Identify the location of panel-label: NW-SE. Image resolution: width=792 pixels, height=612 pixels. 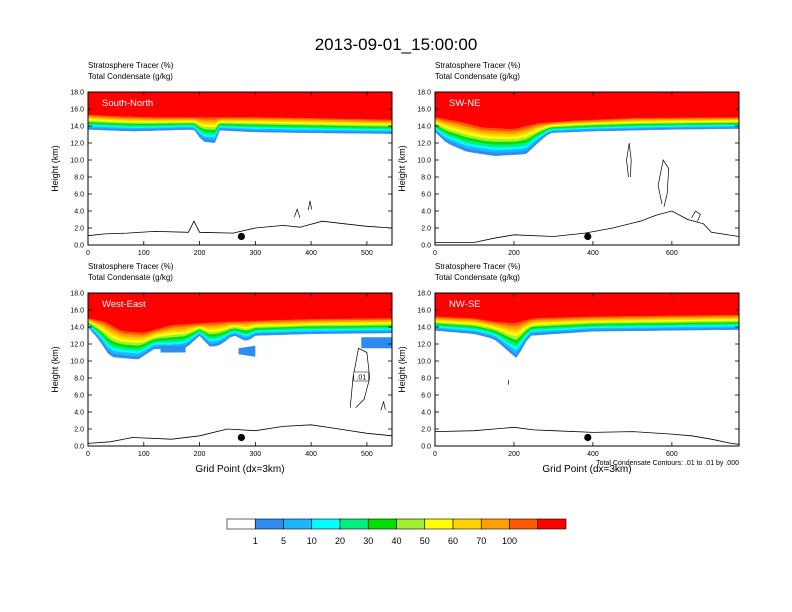
(465, 304).